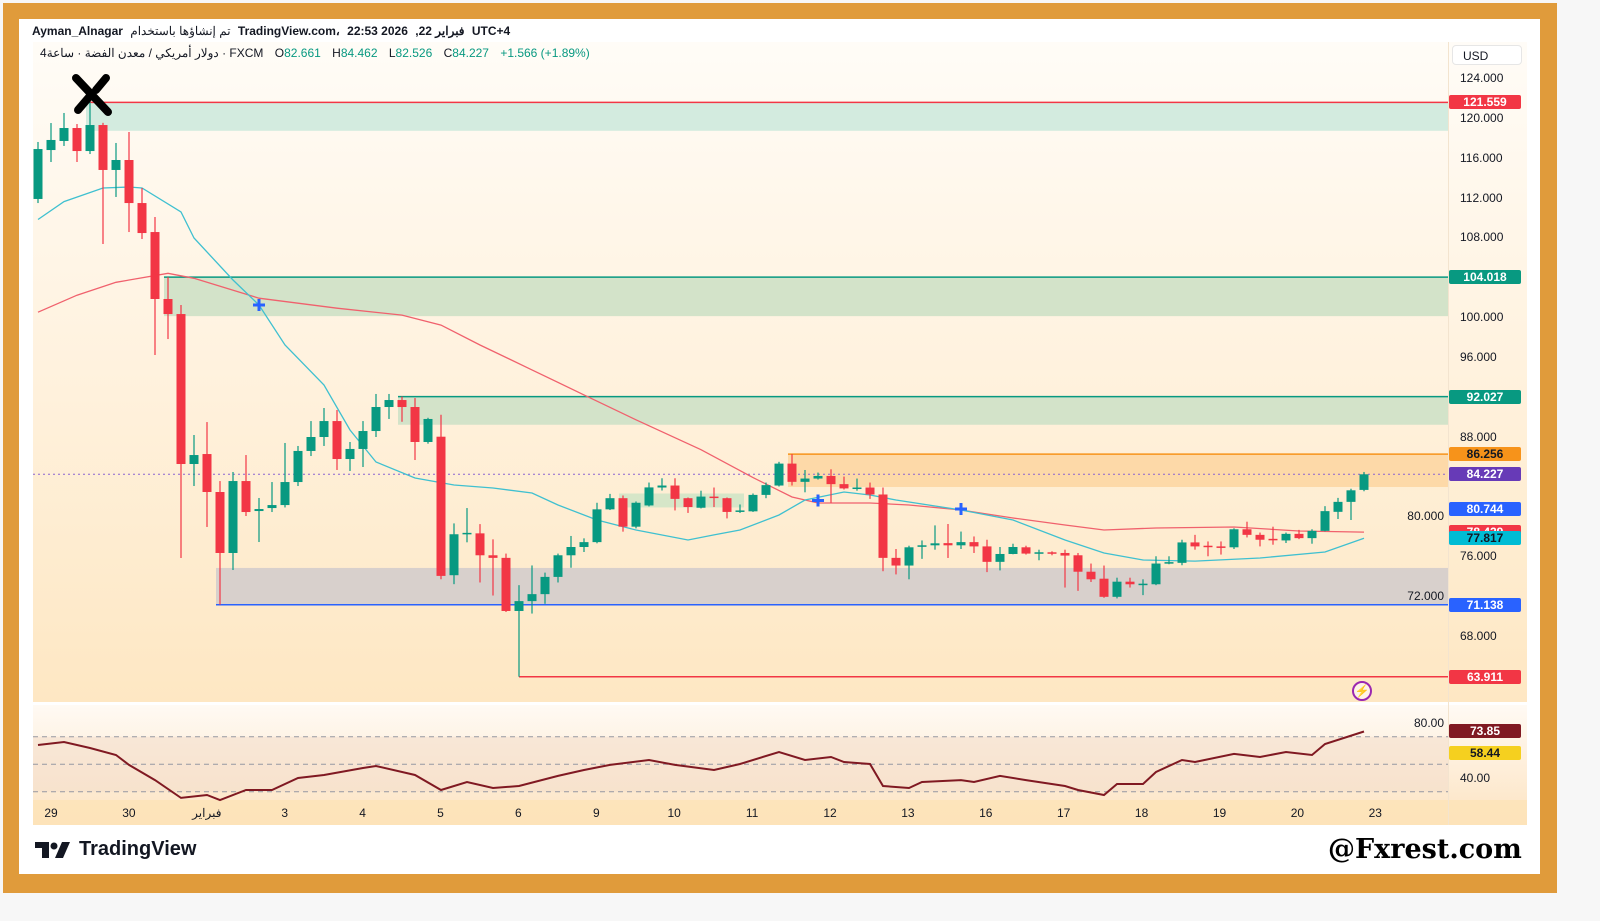  What do you see at coordinates (1485, 538) in the screenshot?
I see `price-label: 77.817` at bounding box center [1485, 538].